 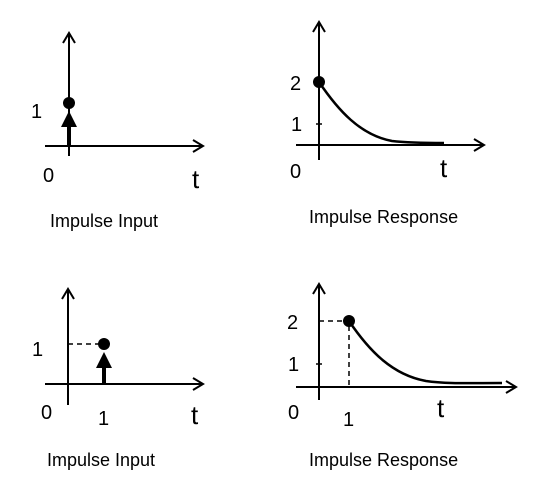 What do you see at coordinates (118, 378) in the screenshot?
I see `panel-impulse-input-bottom: 1 0 1 t Impulse Input` at bounding box center [118, 378].